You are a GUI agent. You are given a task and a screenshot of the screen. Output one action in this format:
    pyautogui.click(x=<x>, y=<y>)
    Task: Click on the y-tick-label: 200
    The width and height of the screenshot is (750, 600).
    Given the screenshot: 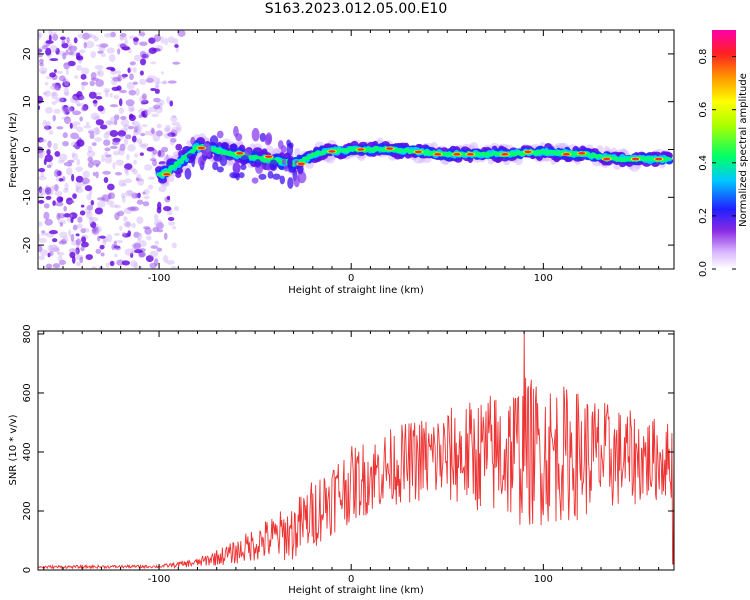 What is the action you would take?
    pyautogui.click(x=27, y=510)
    